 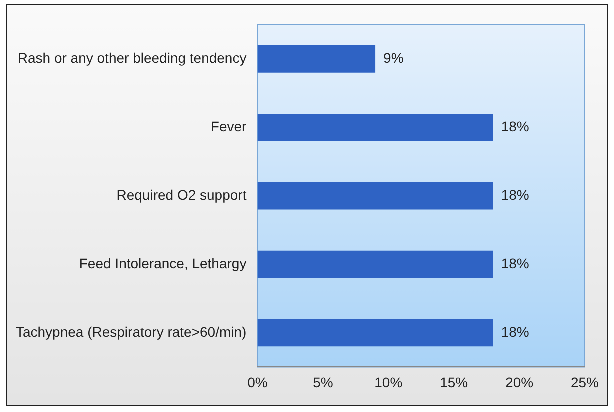 I want to click on x-tick-label: 10%, so click(x=388, y=382).